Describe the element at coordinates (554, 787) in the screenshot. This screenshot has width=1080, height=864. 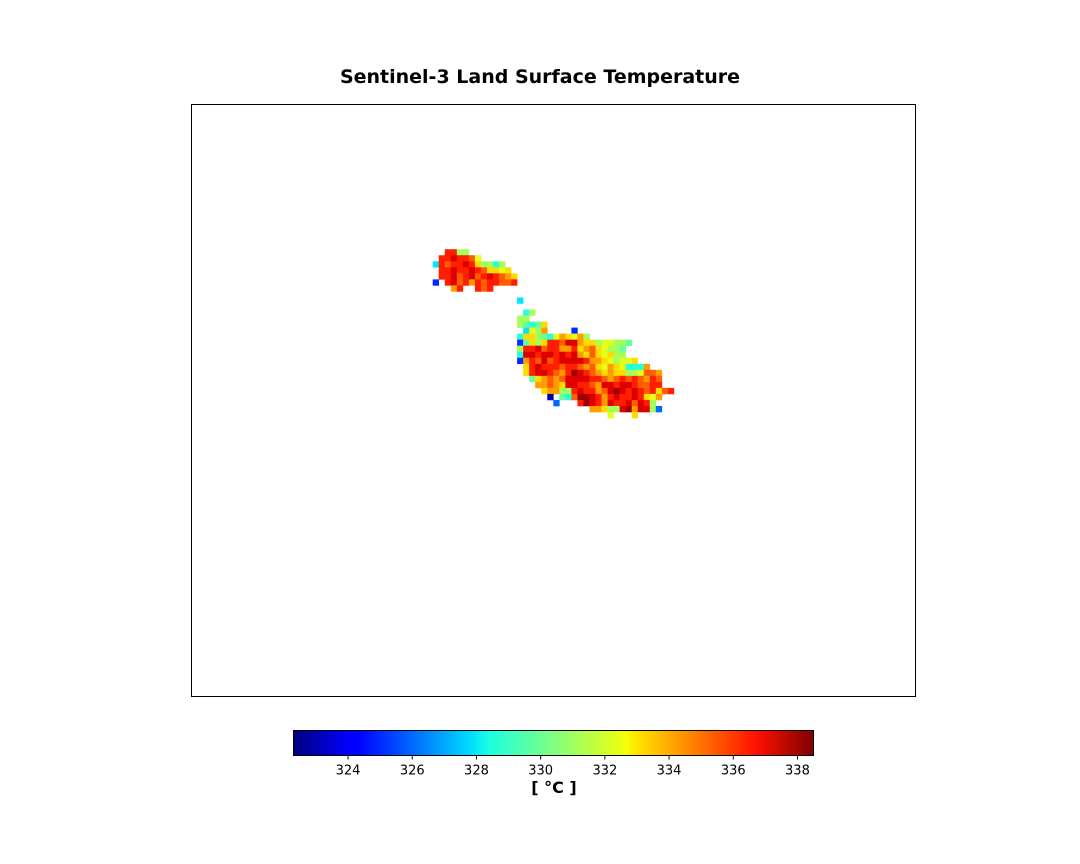
I see `colorbar-label: [ °C ]` at that location.